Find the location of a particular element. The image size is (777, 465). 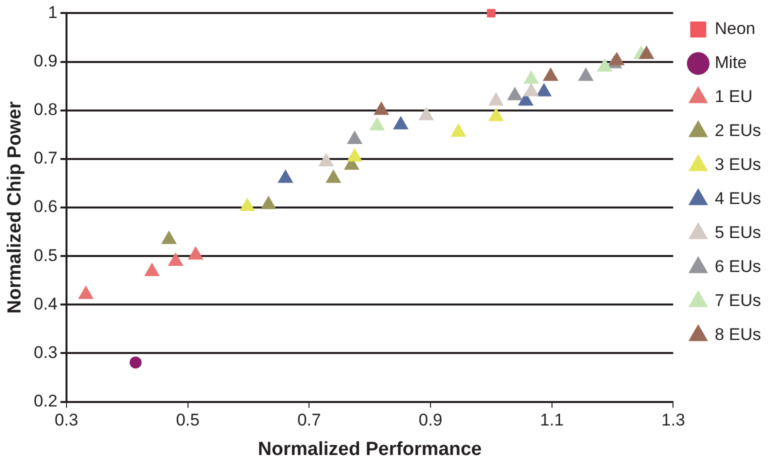

x-tick-label: 1.3 is located at coordinates (673, 420).